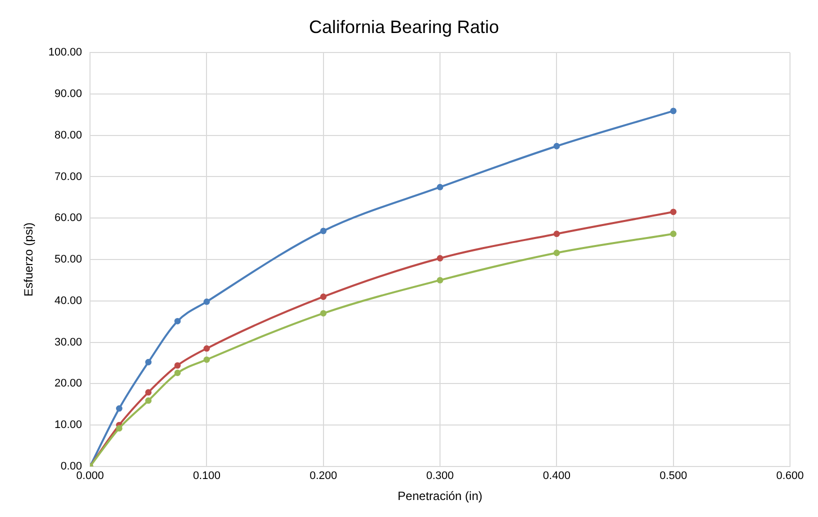 The width and height of the screenshot is (818, 517). What do you see at coordinates (674, 476) in the screenshot?
I see `x-tick-label: 0.500` at bounding box center [674, 476].